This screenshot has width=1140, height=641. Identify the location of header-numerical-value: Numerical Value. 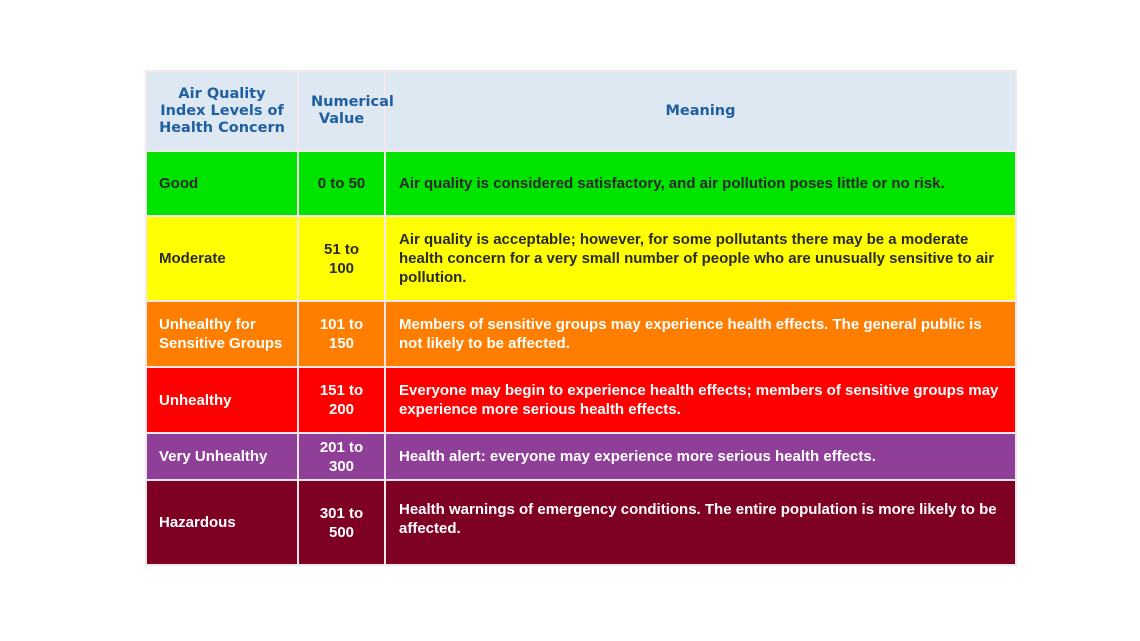
(345, 111).